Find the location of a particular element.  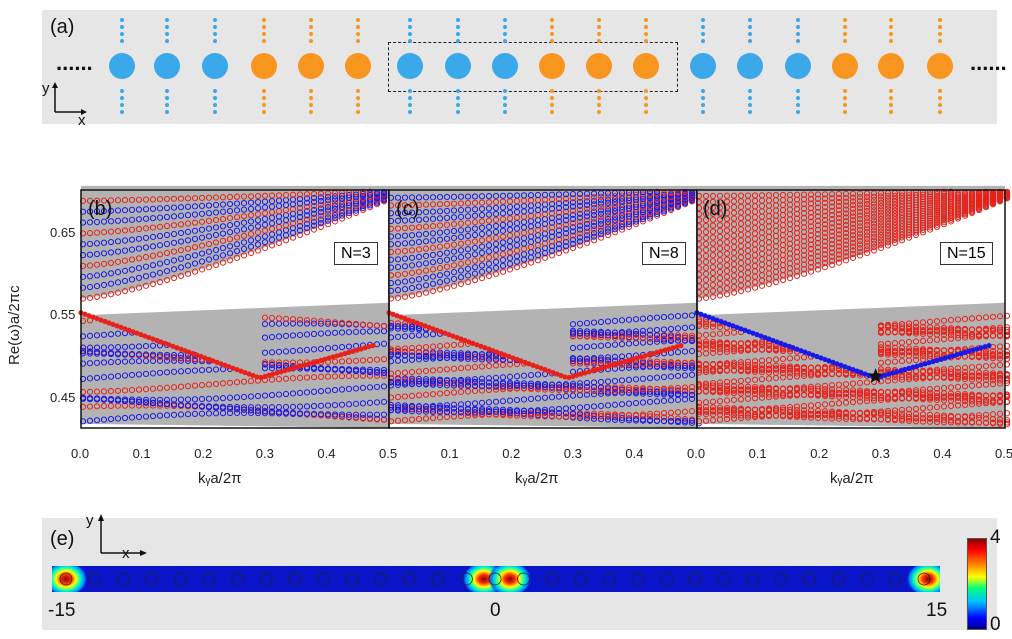

bulk-band-lower is located at coordinates (235, 365).